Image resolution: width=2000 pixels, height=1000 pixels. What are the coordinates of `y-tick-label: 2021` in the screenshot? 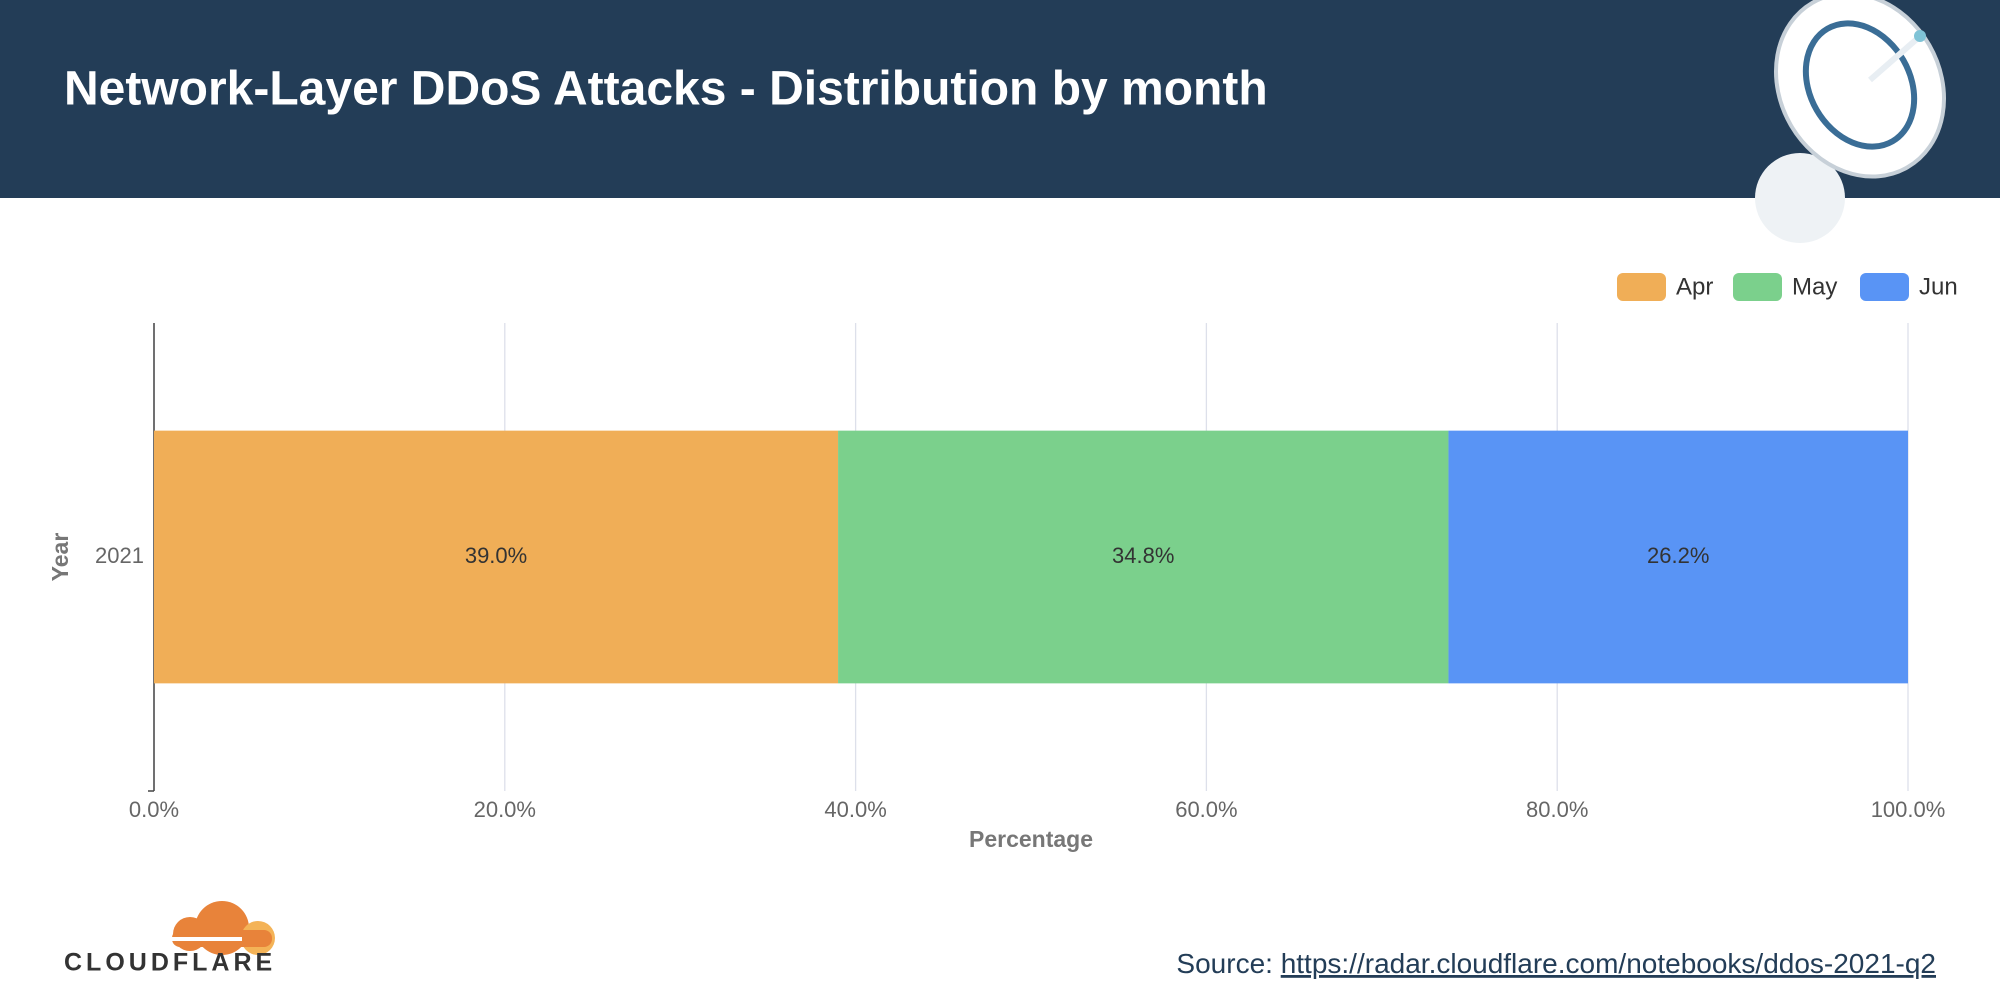 It's located at (119, 555).